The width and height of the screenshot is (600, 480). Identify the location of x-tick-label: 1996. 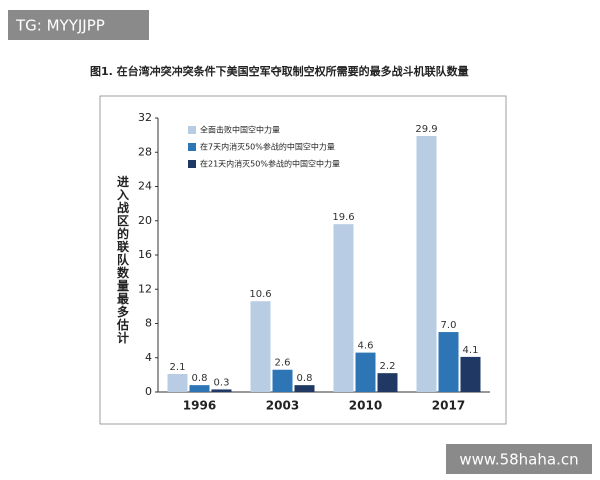
(199, 406).